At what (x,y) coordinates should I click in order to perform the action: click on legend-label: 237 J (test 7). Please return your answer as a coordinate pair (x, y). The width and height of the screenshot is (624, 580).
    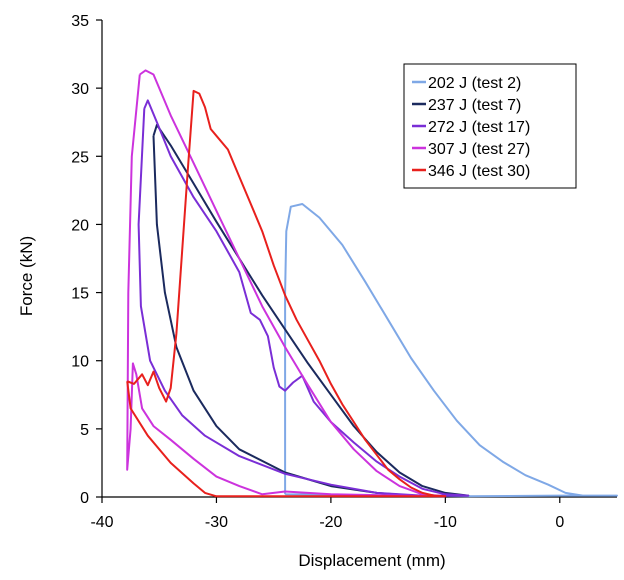
    Looking at the image, I should click on (474, 105).